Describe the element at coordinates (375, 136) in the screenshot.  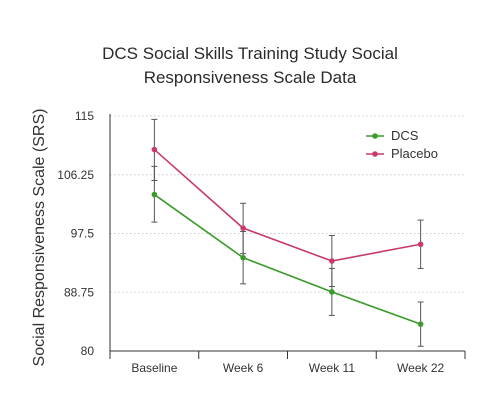
I see `legend-marker-dcs` at that location.